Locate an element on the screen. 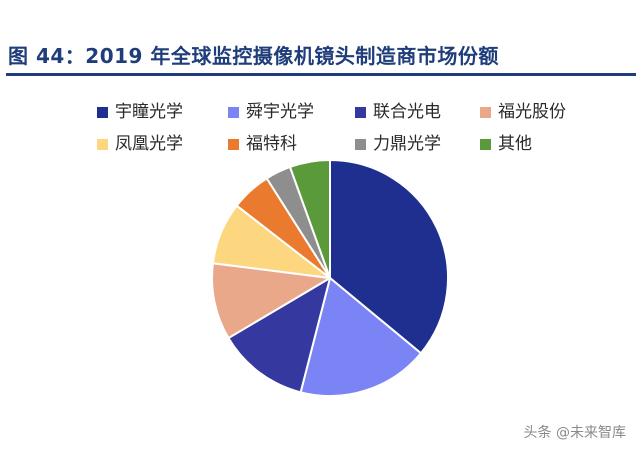 This screenshot has width=640, height=452. legend-label-7: 其他 is located at coordinates (515, 144).